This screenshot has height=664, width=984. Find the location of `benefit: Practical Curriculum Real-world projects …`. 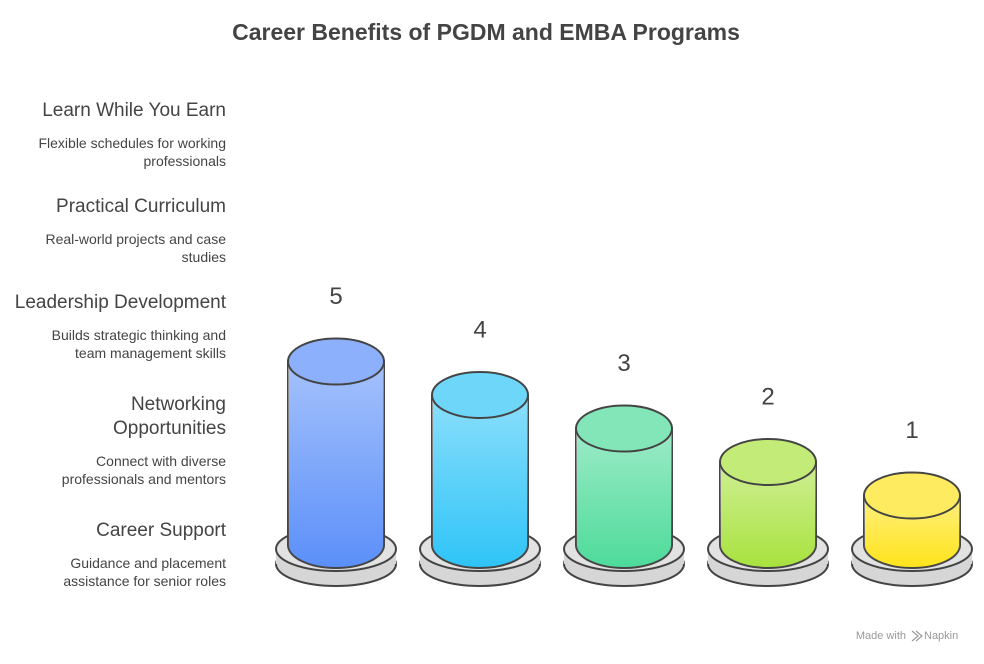

benefit: Practical Curriculum Real-world projects … is located at coordinates (113, 230).